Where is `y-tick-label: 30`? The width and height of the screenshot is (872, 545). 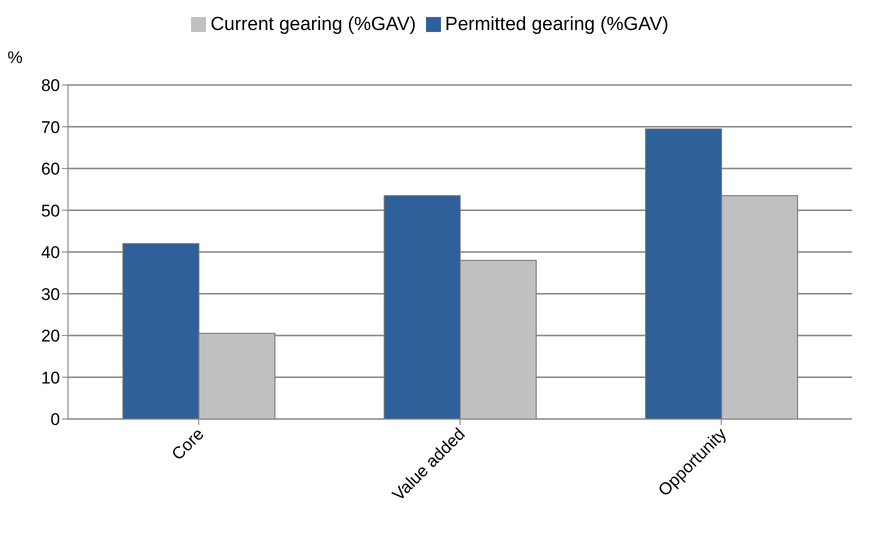 y-tick-label: 30 is located at coordinates (50, 294).